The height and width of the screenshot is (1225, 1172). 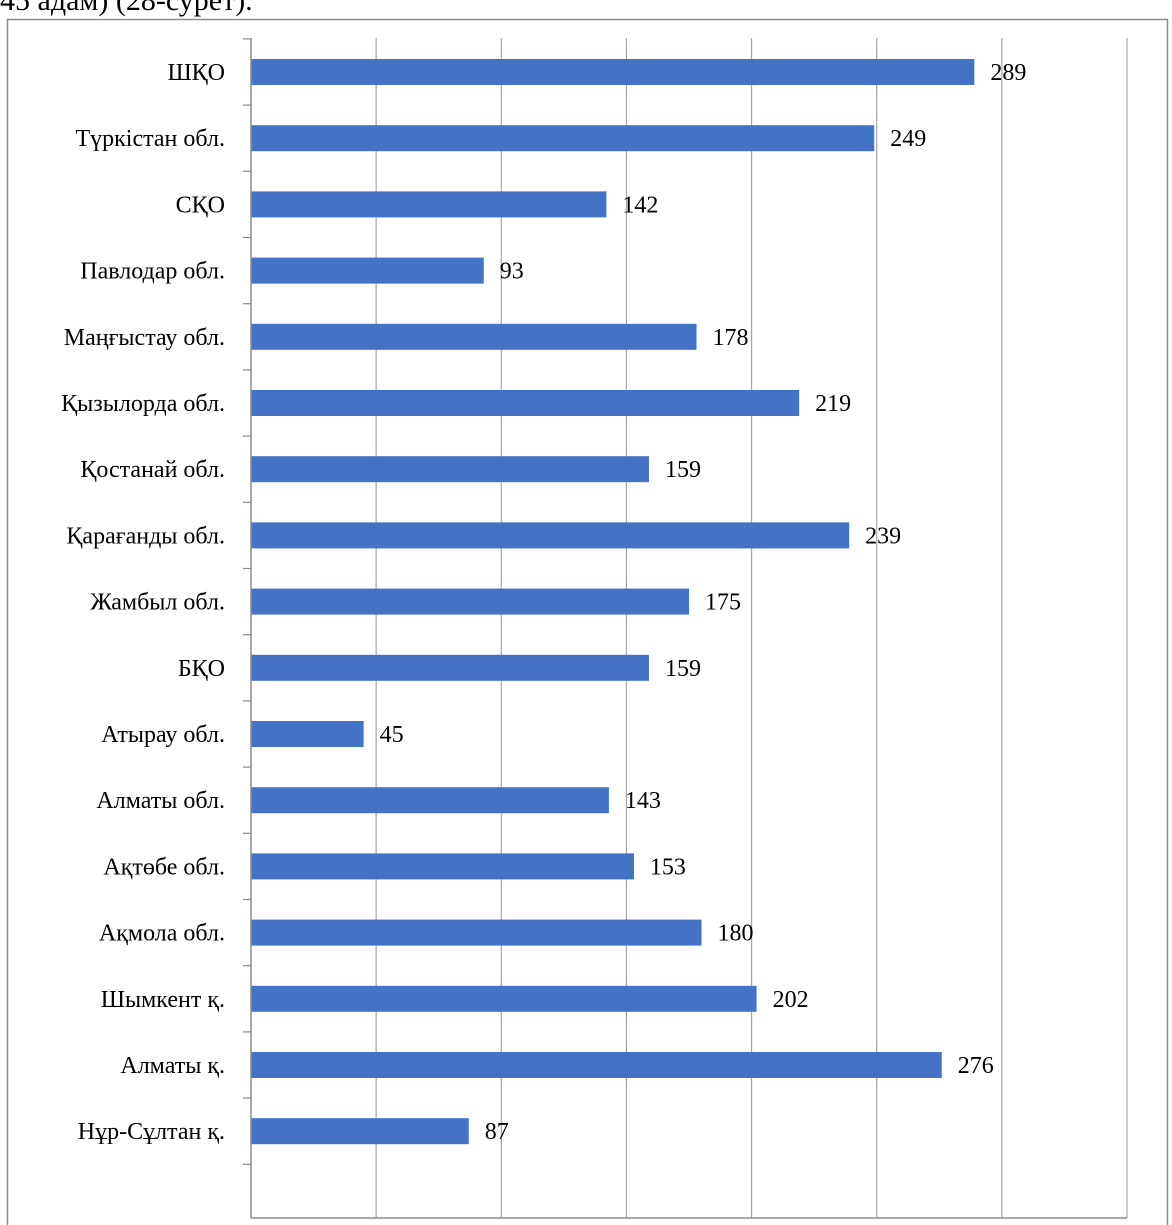 What do you see at coordinates (157, 603) in the screenshot?
I see `category-label-8: Жамбыл обл.` at bounding box center [157, 603].